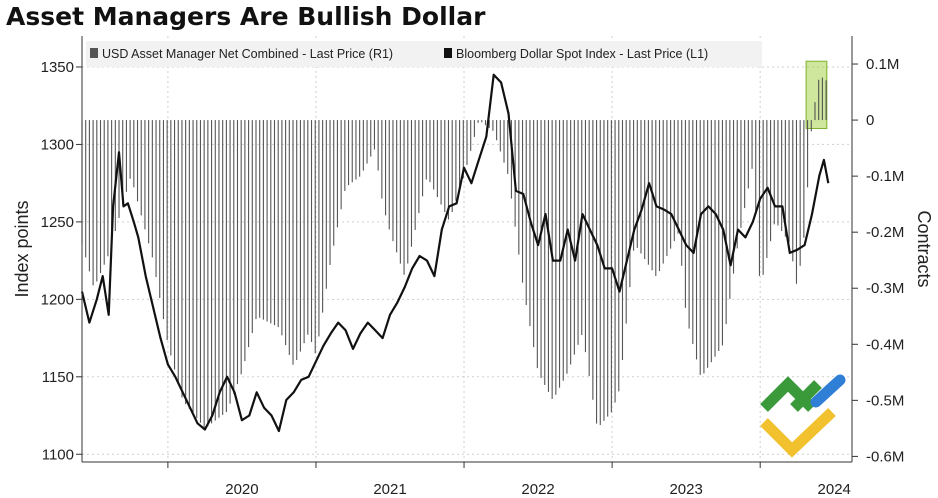  I want to click on legend-box, so click(424, 54).